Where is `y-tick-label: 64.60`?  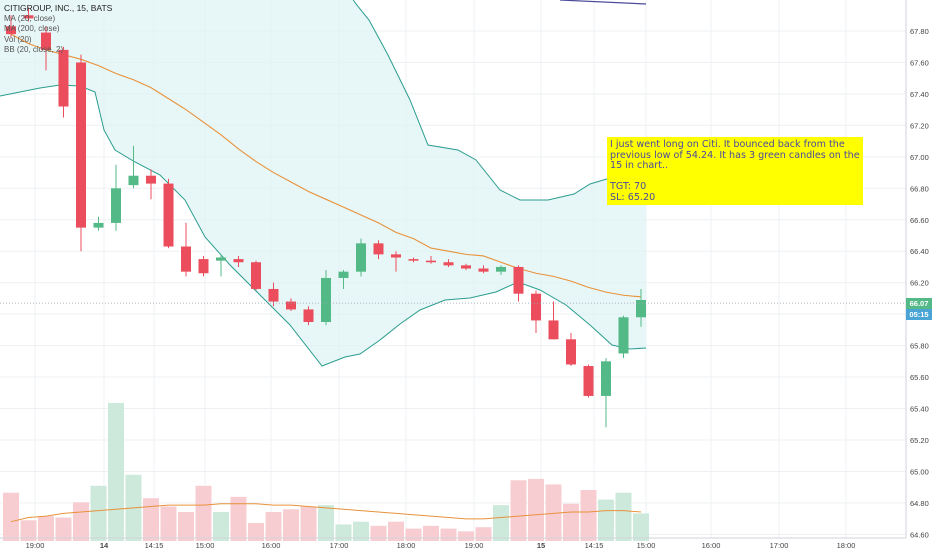
y-tick-label: 64.60 is located at coordinates (919, 534).